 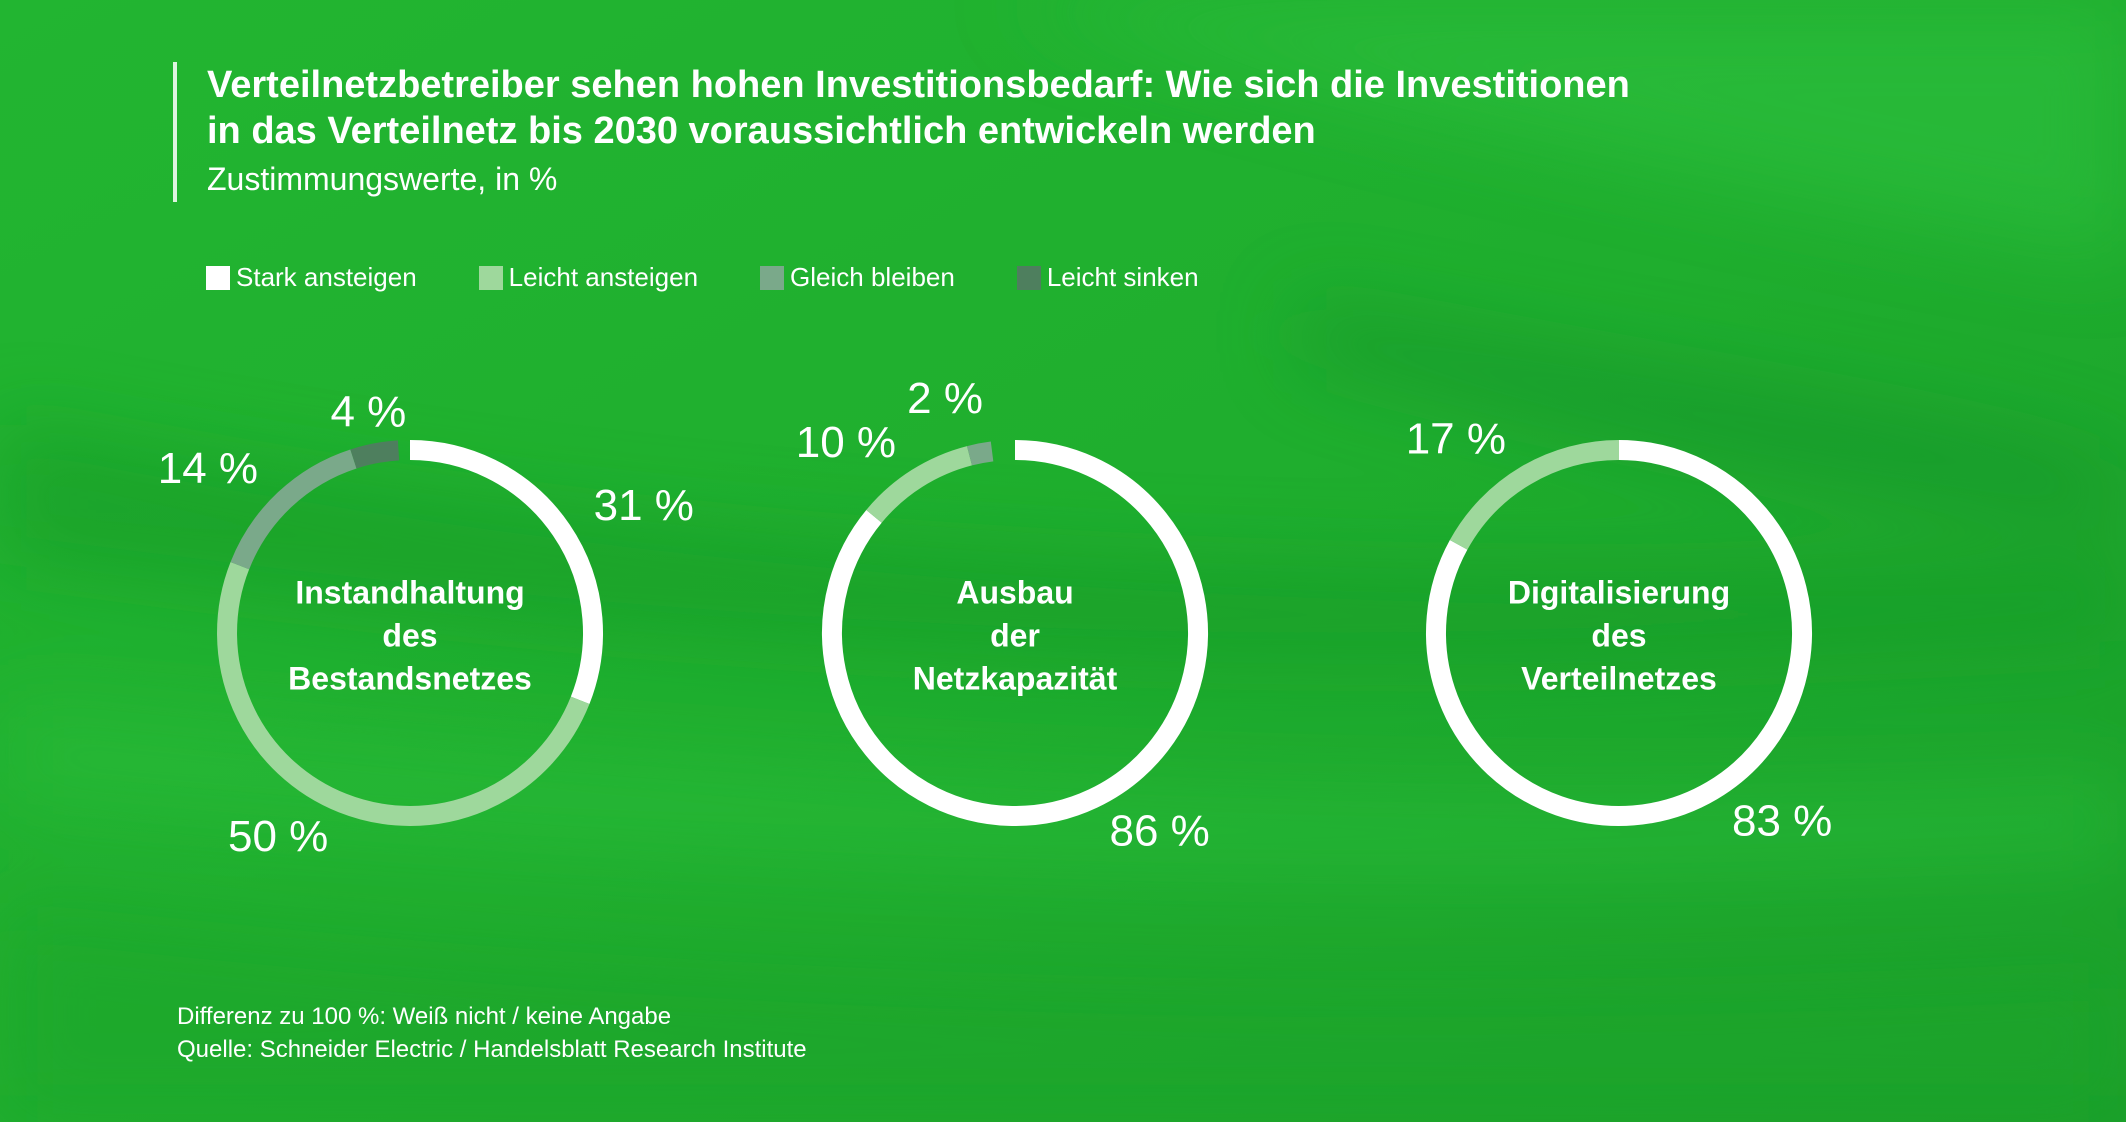 I want to click on legend-label: Stark ansteigen, so click(x=326, y=277).